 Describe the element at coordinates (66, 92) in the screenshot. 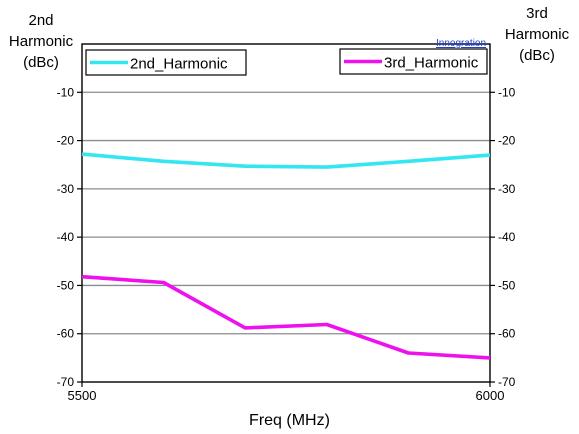

I see `y-tick-label-left: -10` at that location.